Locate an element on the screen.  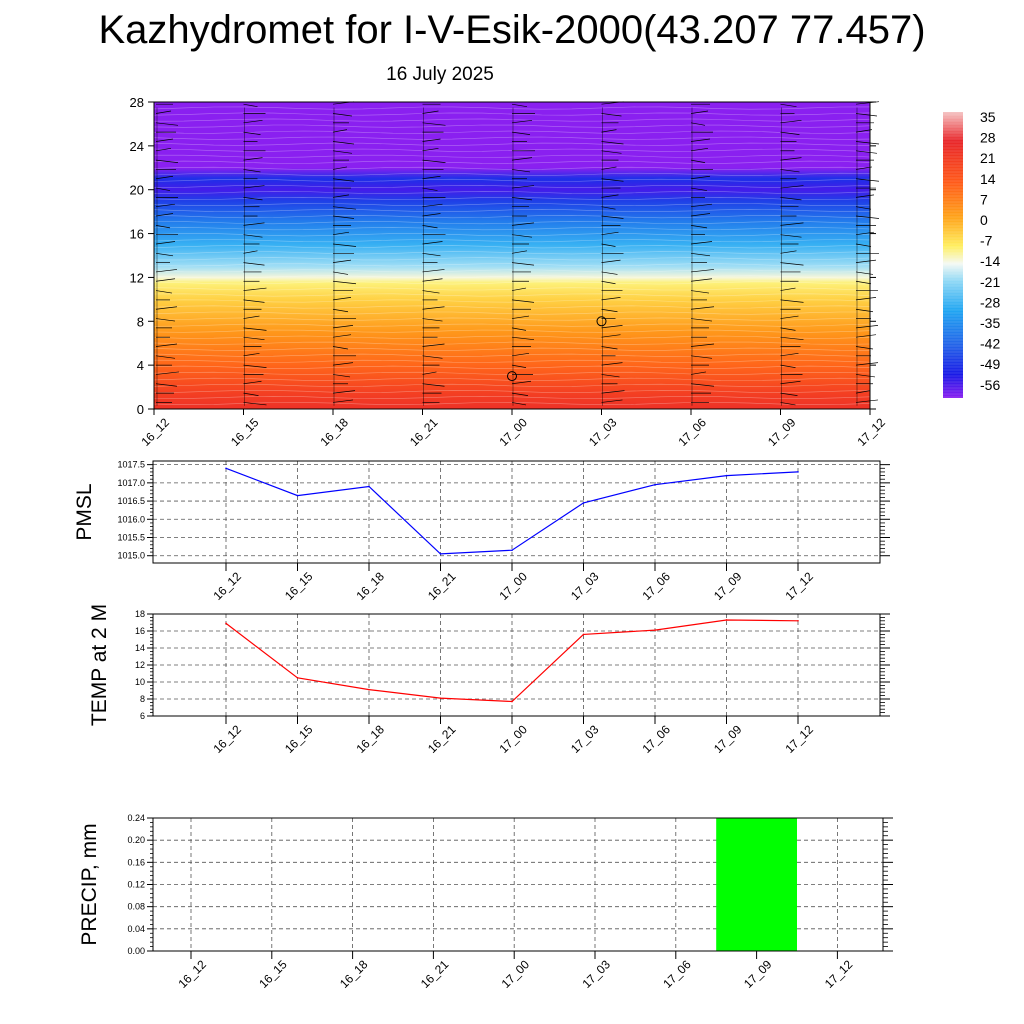
y-tick-label: 18 is located at coordinates (140, 614).